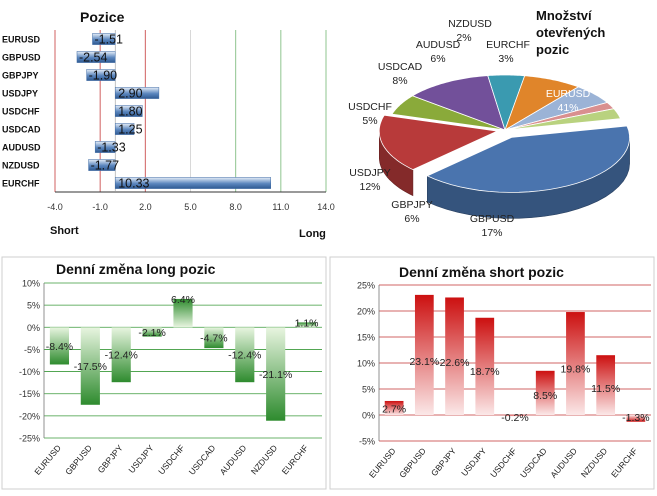 This screenshot has height=496, width=657. I want to click on y-tick-label: -25%, so click(29, 439).